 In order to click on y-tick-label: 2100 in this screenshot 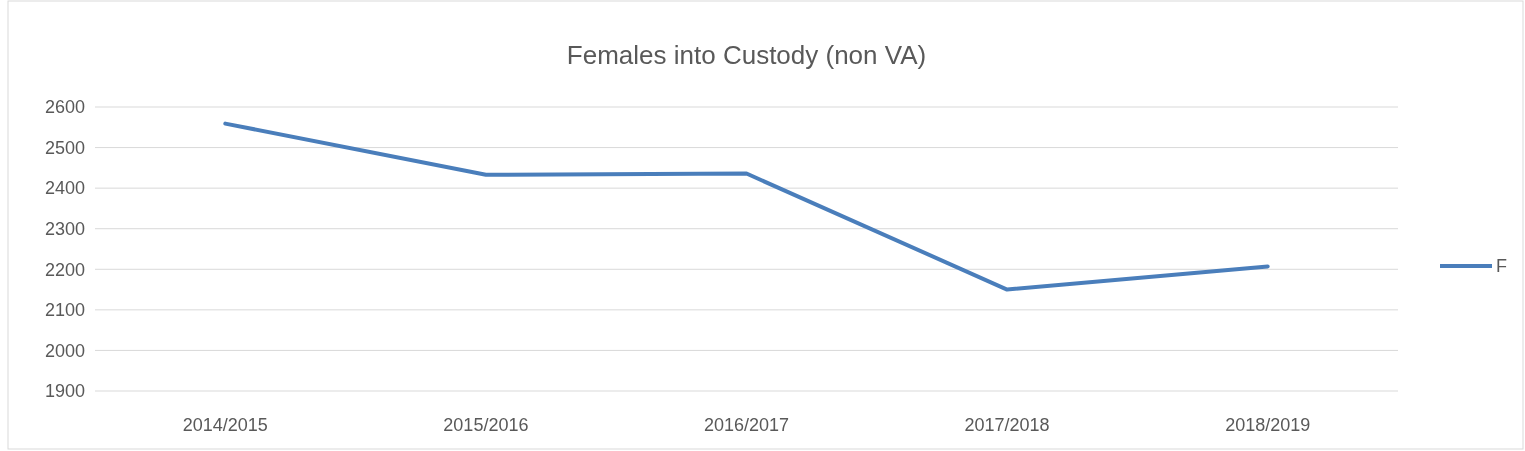, I will do `click(64, 310)`.